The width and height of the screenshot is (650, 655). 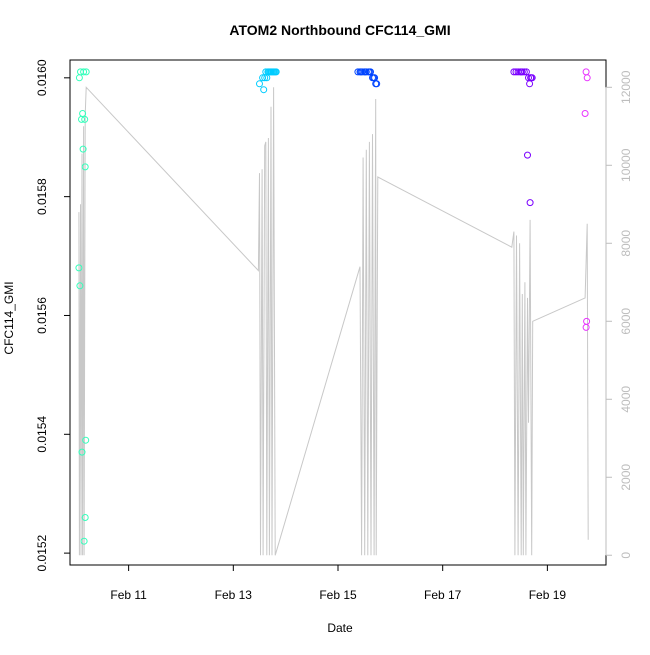 I want to click on x-tick-label: Feb 15, so click(x=338, y=595).